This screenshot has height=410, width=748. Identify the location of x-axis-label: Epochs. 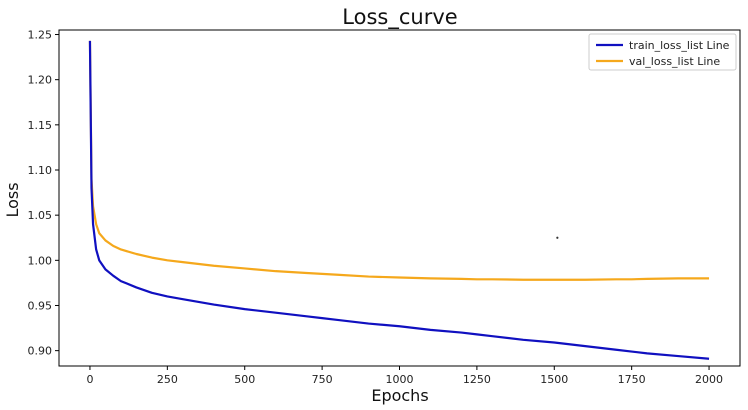
(399, 395).